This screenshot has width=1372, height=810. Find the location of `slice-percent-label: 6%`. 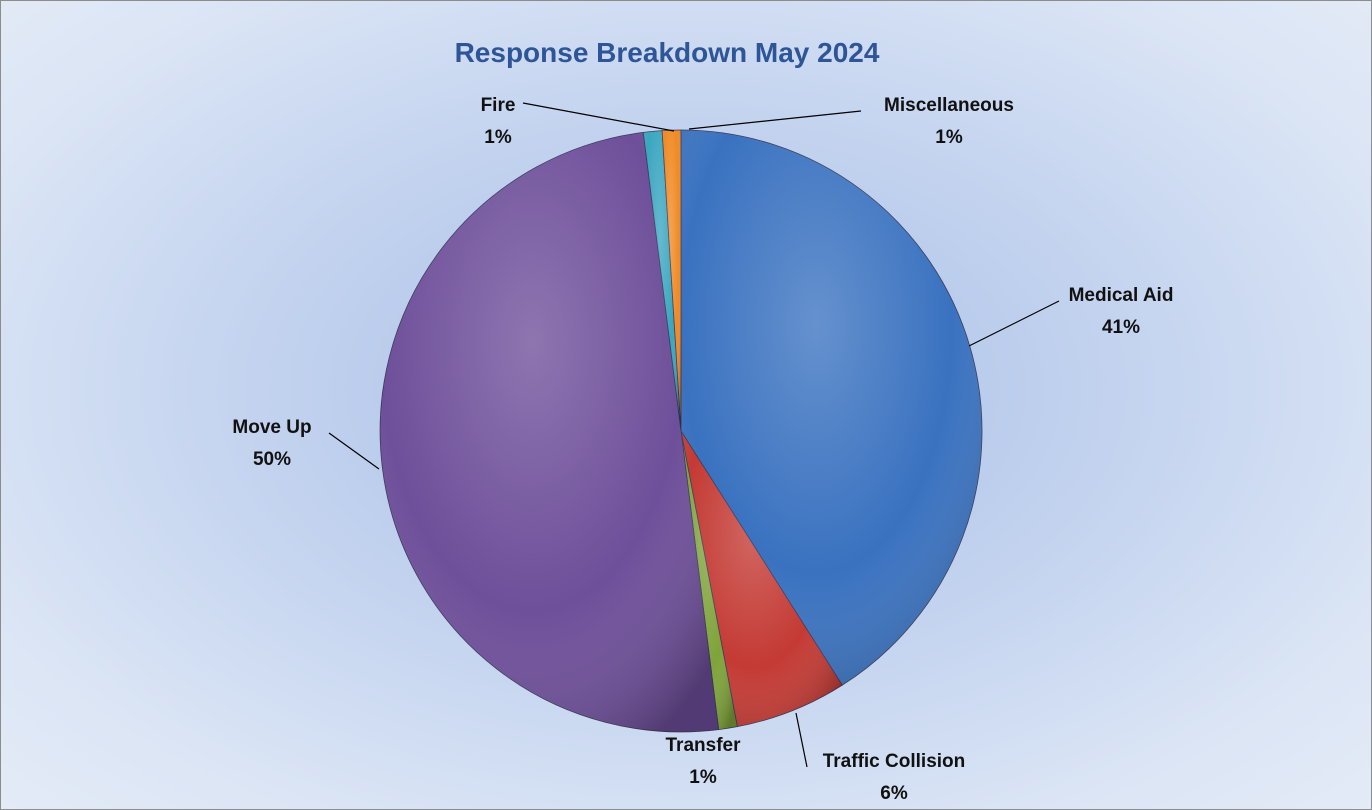

slice-percent-label: 6% is located at coordinates (894, 793).